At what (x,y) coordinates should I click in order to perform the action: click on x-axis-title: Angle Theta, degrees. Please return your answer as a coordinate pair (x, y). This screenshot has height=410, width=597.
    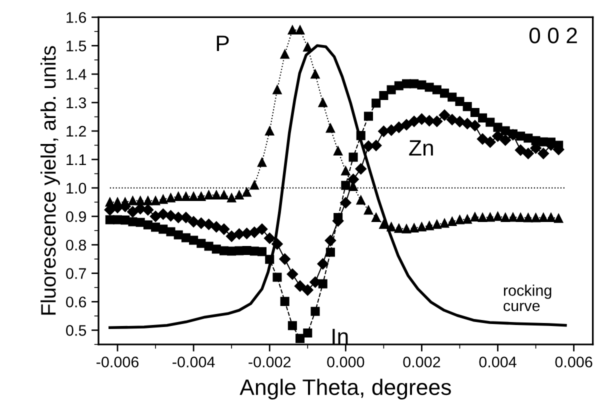
    Looking at the image, I should click on (345, 389).